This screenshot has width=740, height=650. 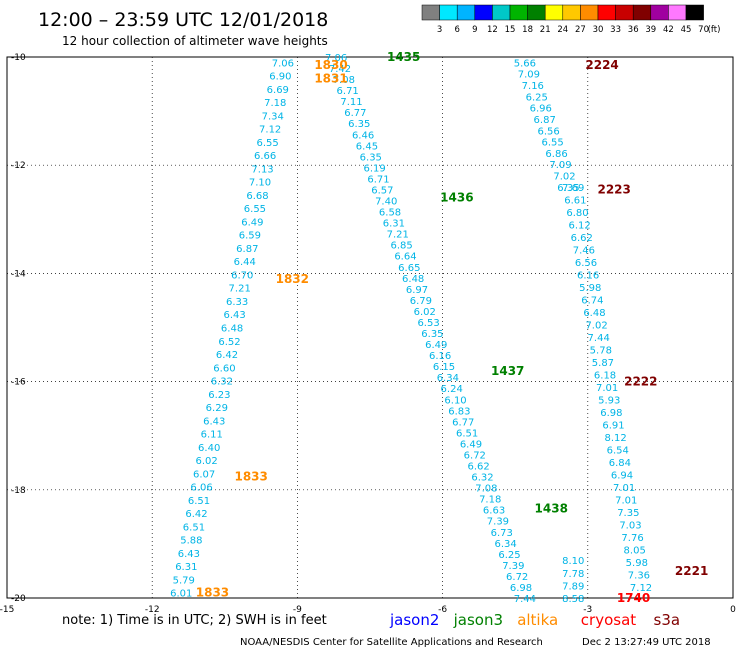 I want to click on wave-height-point: 6.43, so click(x=189, y=554).